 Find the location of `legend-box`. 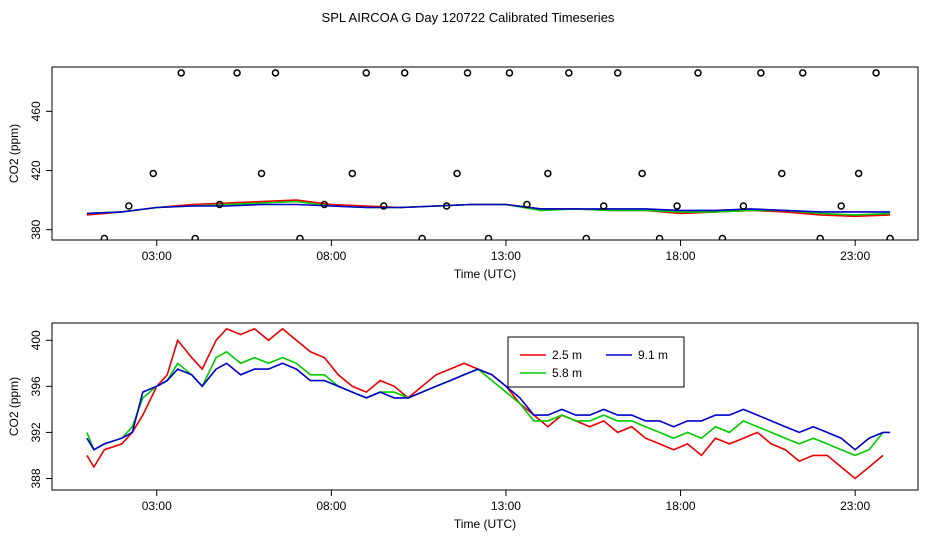

legend-box is located at coordinates (596, 362).